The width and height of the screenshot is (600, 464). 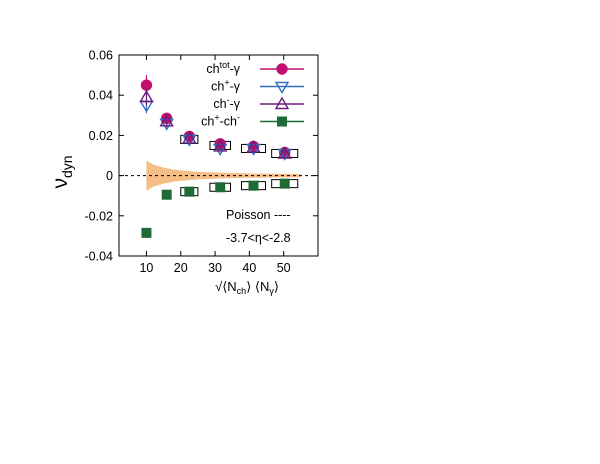 I want to click on y-axis-label: νdyn, so click(x=62, y=171).